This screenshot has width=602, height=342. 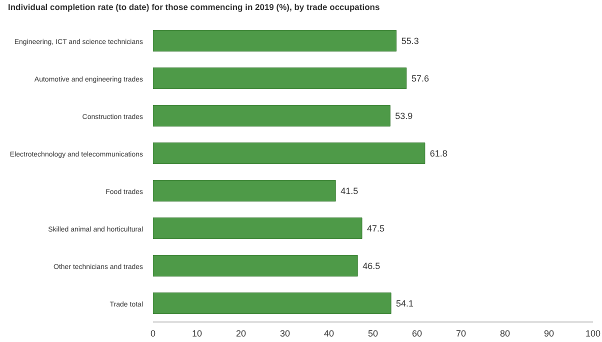 I want to click on x-tick-label: 40, so click(x=329, y=333).